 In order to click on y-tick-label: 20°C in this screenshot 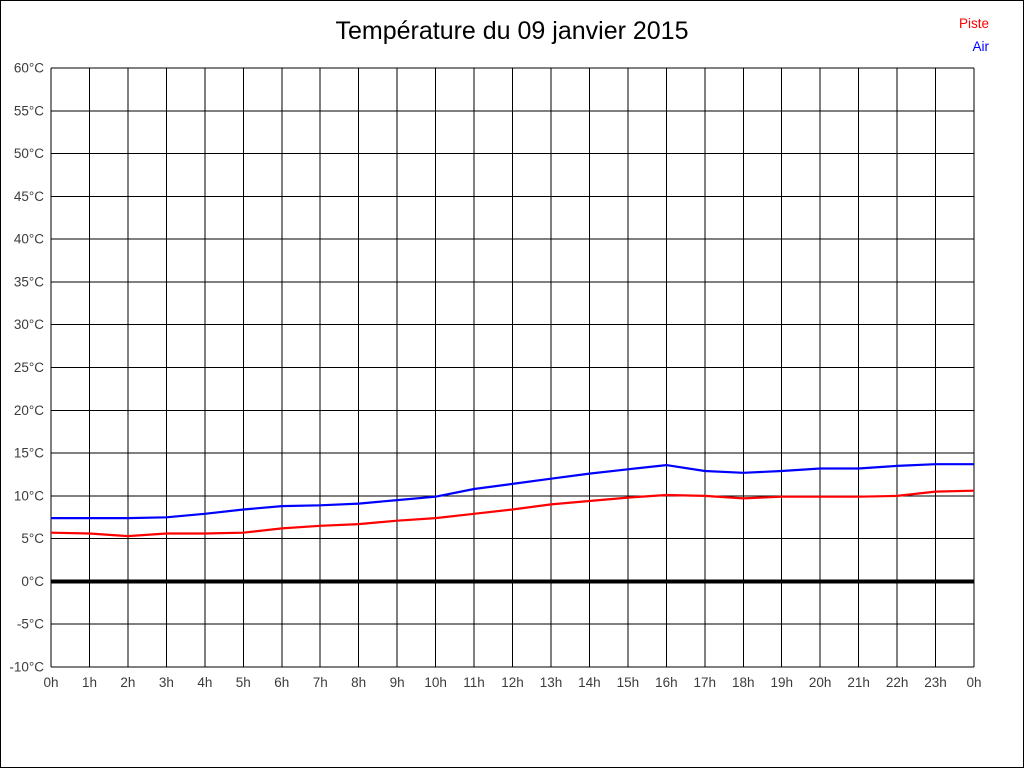, I will do `click(29, 410)`.